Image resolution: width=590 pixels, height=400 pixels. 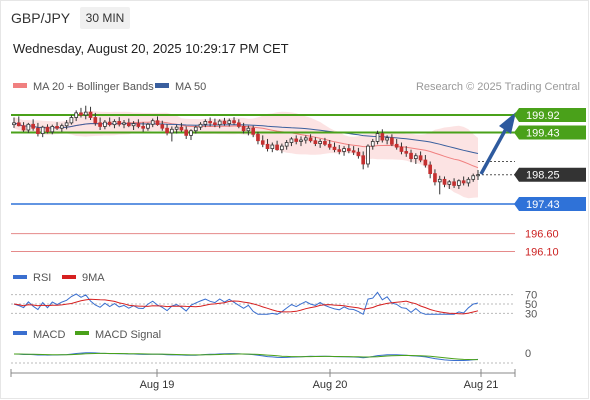 What do you see at coordinates (20, 277) in the screenshot?
I see `rsi-legend-swatch` at bounding box center [20, 277].